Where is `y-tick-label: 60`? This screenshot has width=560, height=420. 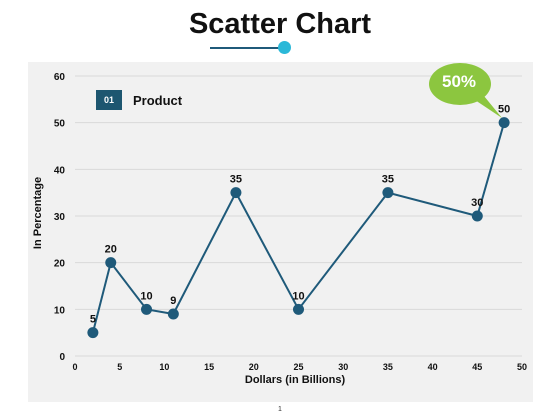 y-tick-label: 60 is located at coordinates (60, 77).